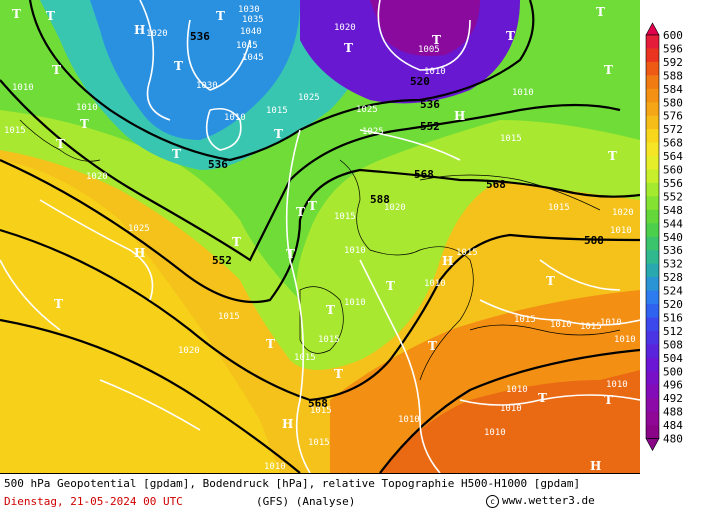  I want to click on colorbar-label: 560, so click(673, 170).